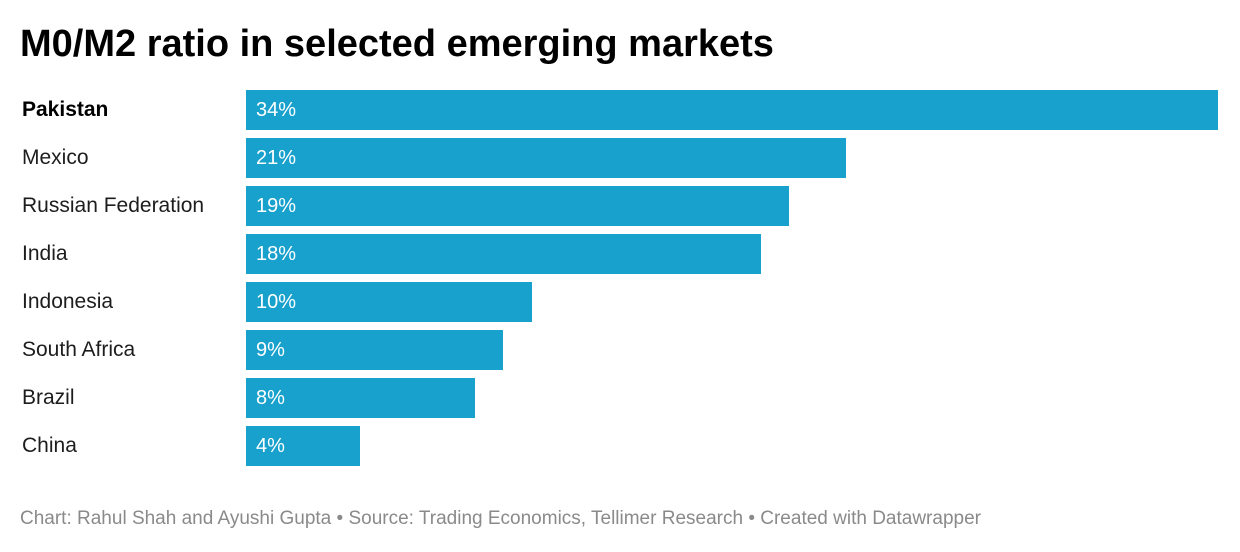  I want to click on category-label-china: China, so click(49, 445).